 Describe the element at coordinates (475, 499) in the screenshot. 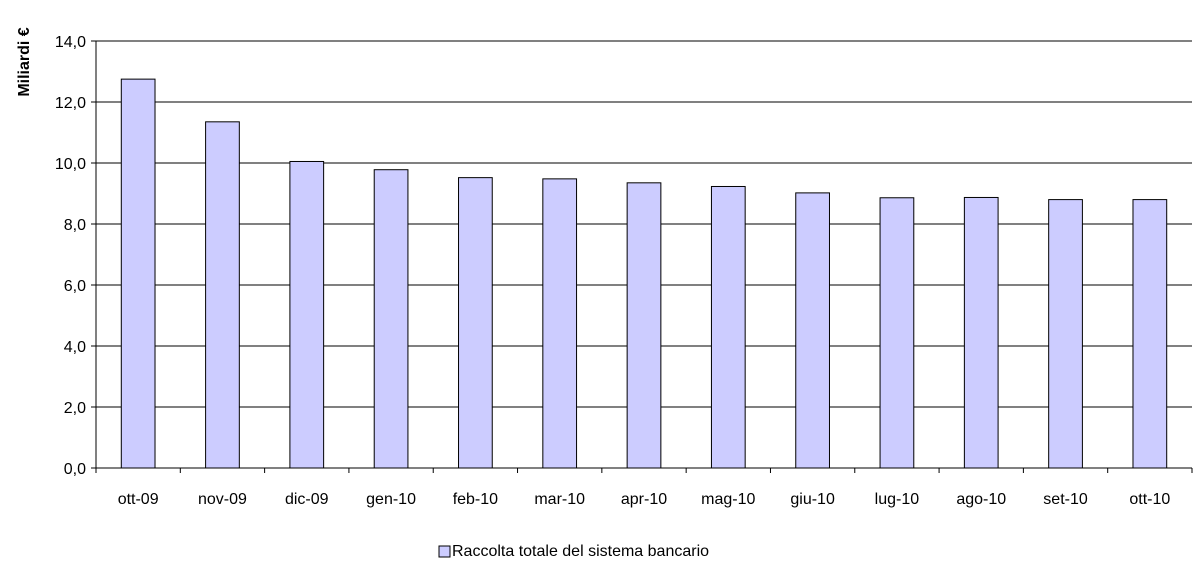

I see `x-tick-label: feb-10` at that location.